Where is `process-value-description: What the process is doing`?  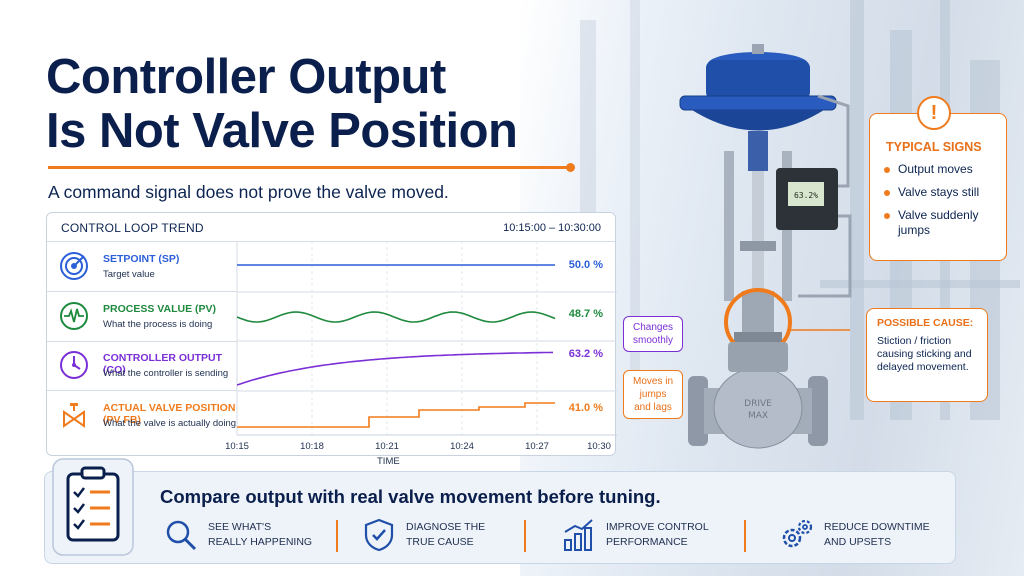 process-value-description: What the process is doing is located at coordinates (158, 324).